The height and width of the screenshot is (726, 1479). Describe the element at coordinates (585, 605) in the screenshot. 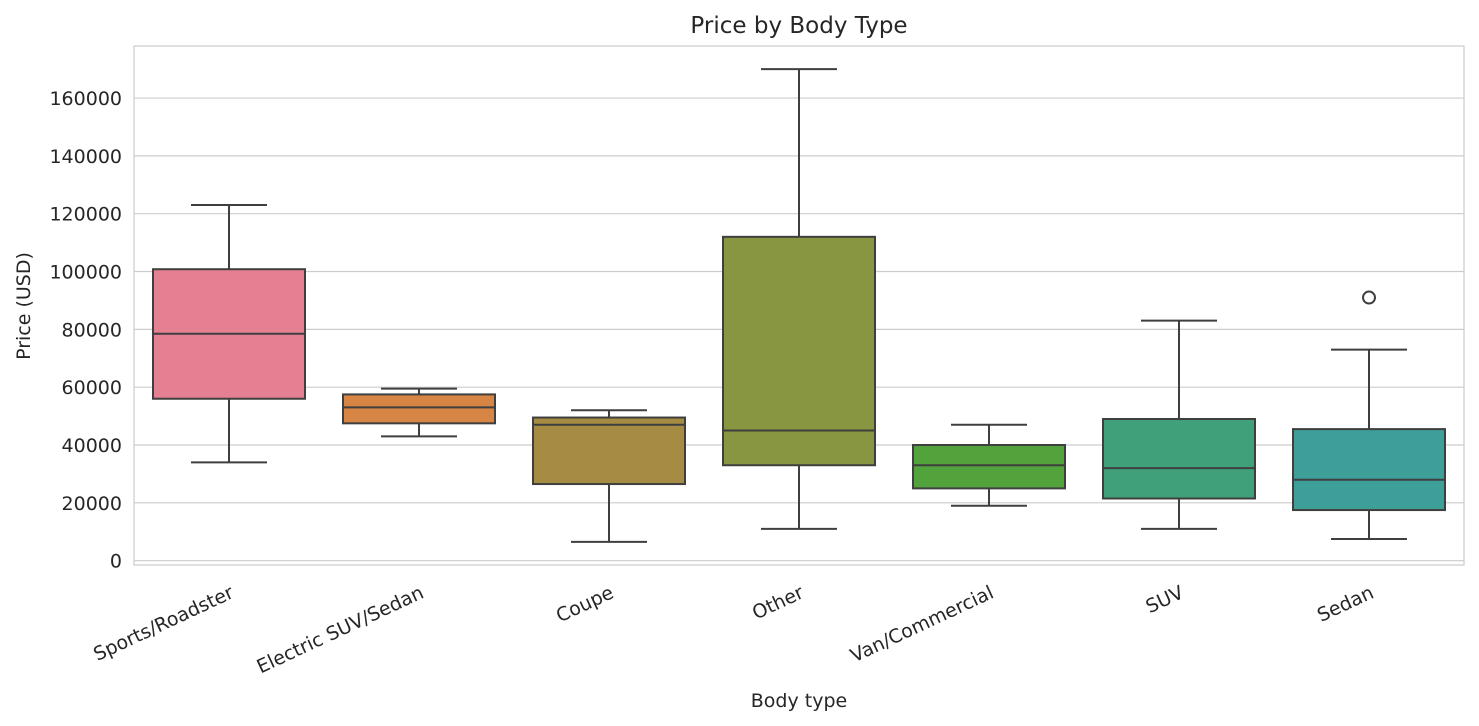

I see `x-tick-label: Coupe` at that location.